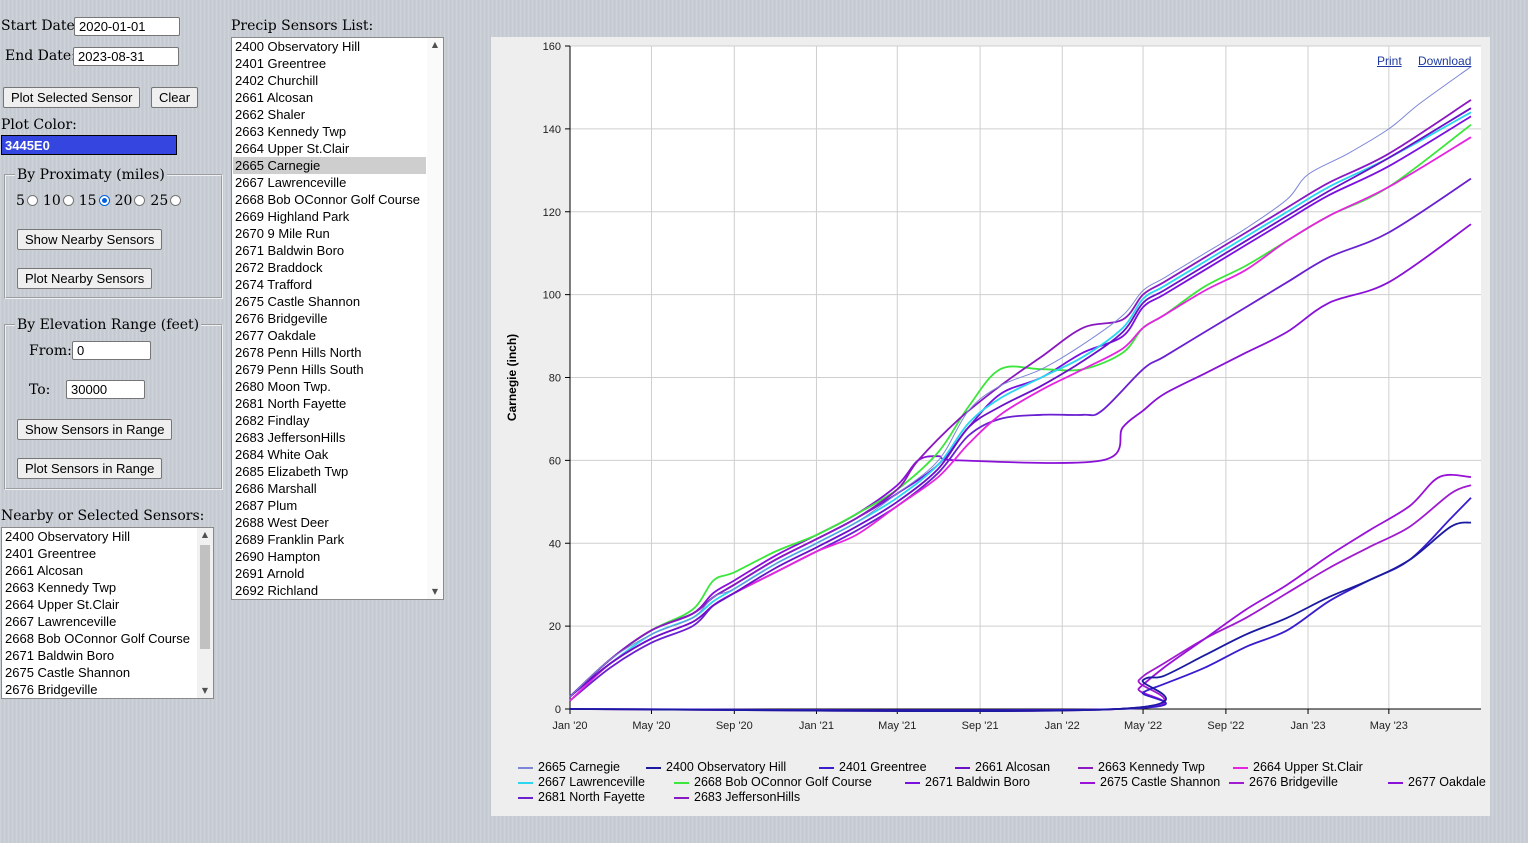  What do you see at coordinates (40, 56) in the screenshot?
I see `end-date-label: End Date:` at bounding box center [40, 56].